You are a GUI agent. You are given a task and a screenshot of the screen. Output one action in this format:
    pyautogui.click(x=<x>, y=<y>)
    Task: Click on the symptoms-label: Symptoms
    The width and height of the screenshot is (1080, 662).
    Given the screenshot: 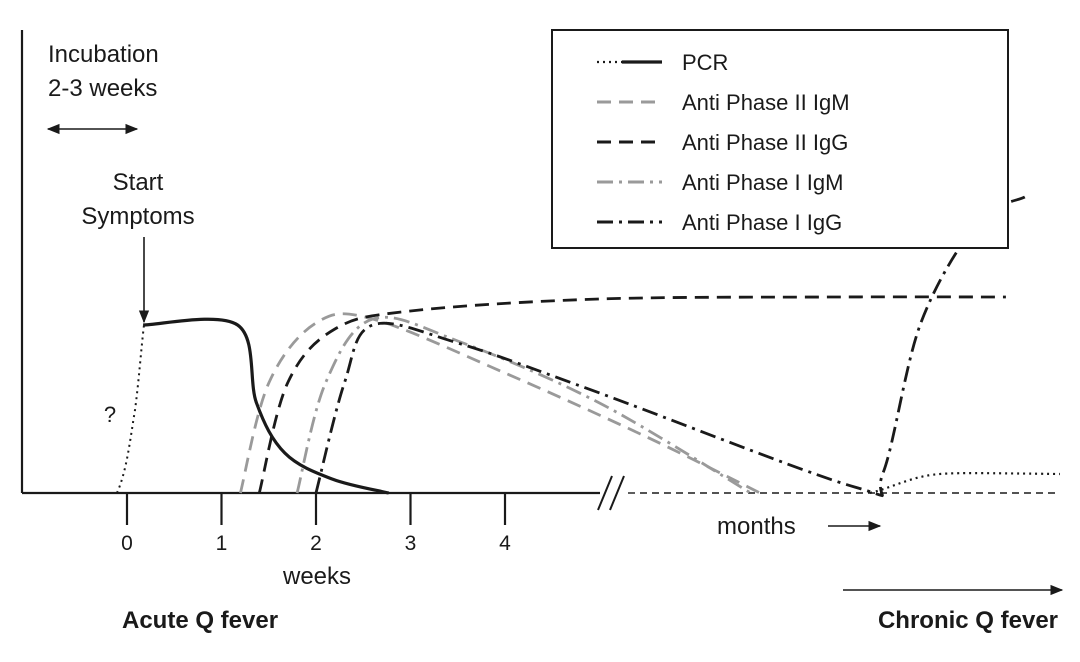 What is the action you would take?
    pyautogui.click(x=137, y=216)
    